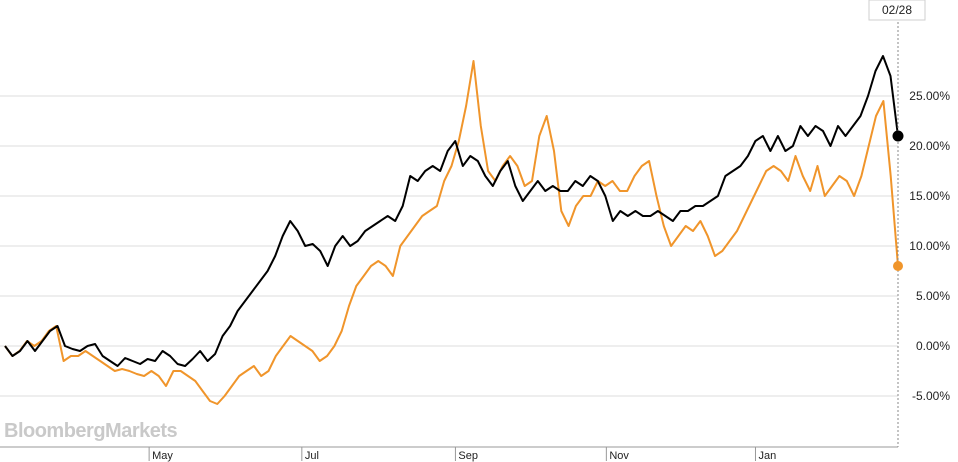  I want to click on y-tick-label: 0.00%, so click(933, 346).